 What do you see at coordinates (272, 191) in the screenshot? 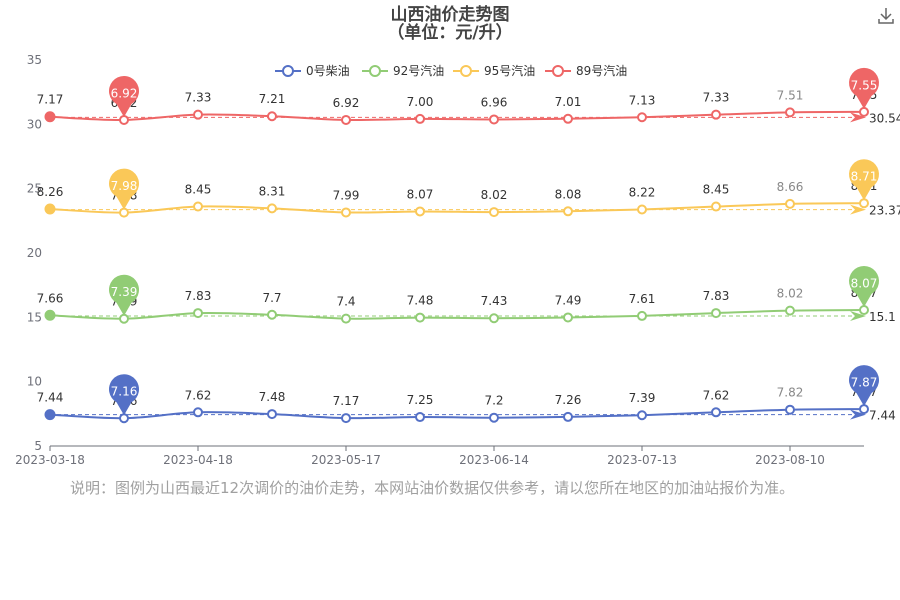
I see `data-label: 8.31` at bounding box center [272, 191].